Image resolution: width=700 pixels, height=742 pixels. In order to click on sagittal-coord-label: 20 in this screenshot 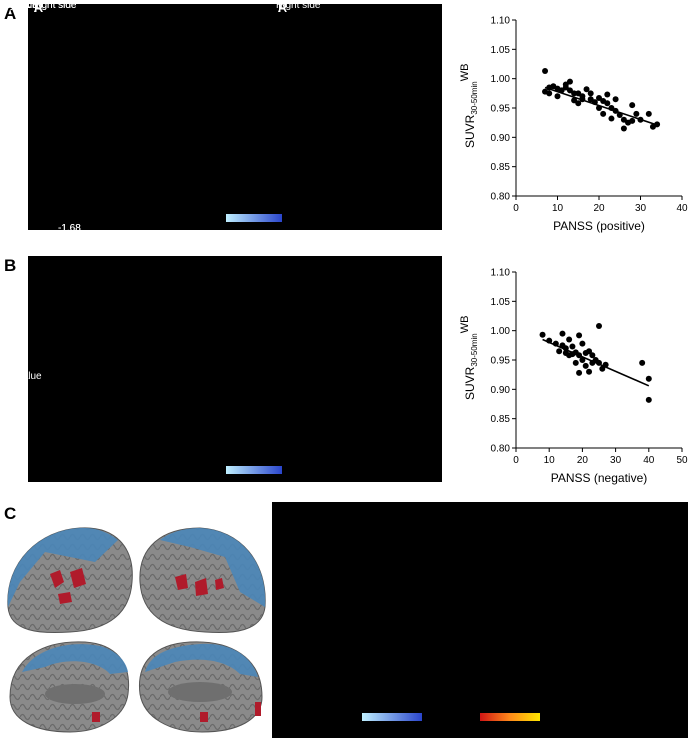, I will do `click(19, 5)`.